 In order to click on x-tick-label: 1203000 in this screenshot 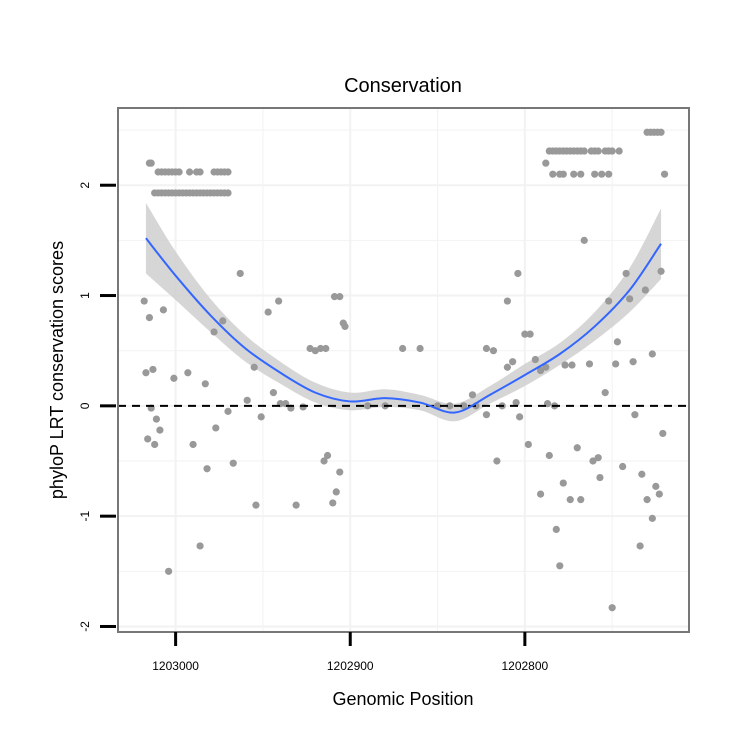, I will do `click(175, 666)`.